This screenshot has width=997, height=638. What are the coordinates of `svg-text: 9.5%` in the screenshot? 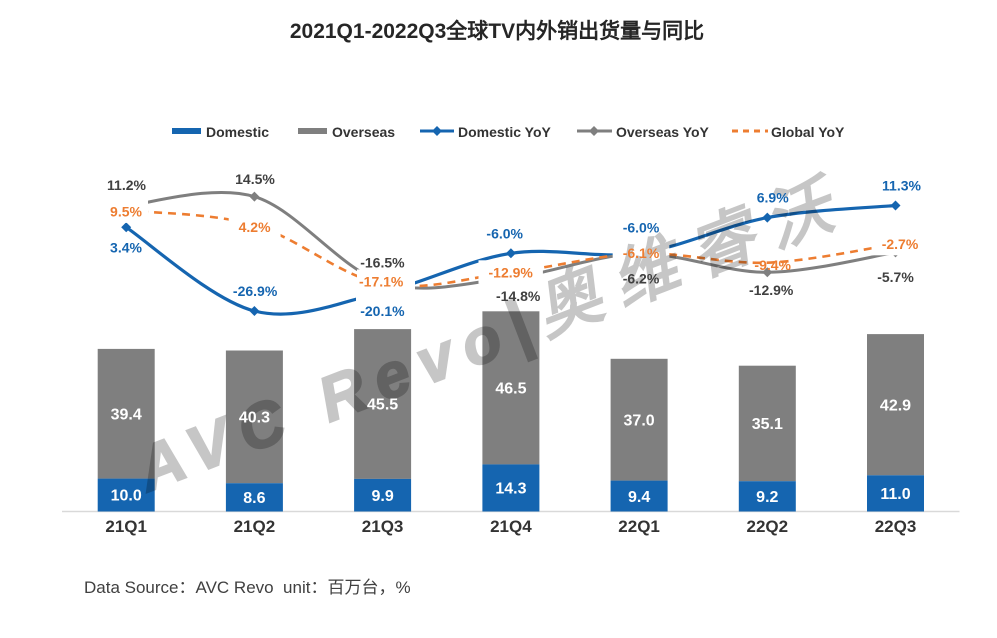 It's located at (126, 211).